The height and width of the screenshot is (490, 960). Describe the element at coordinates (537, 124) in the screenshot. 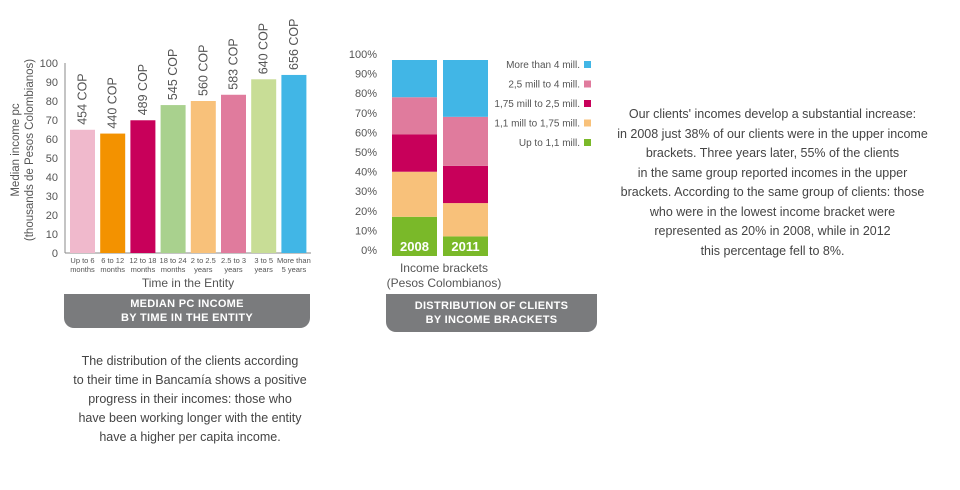

I see `legend-label: 1,1 mill to 1,75 mill.` at that location.